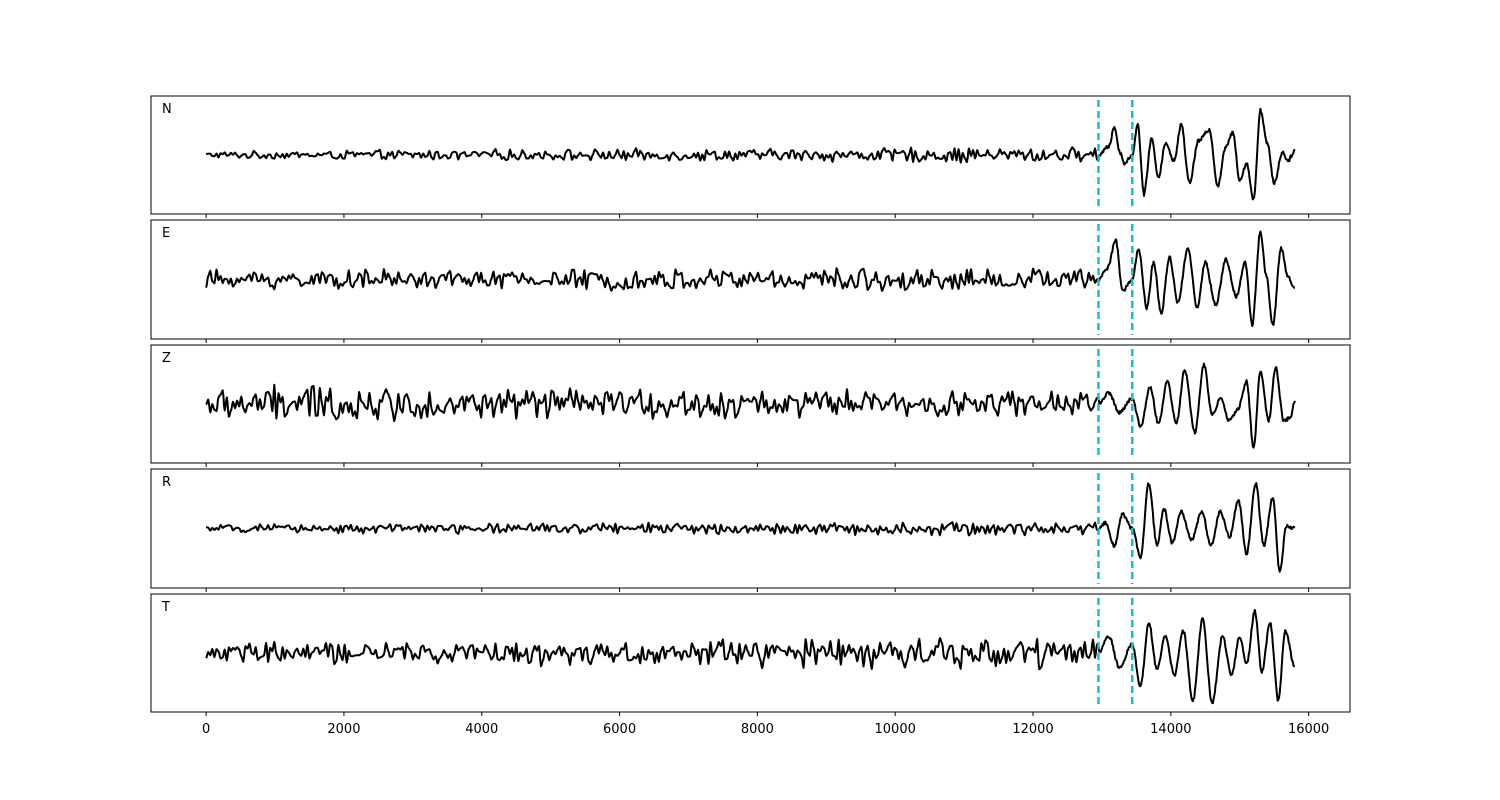 The height and width of the screenshot is (800, 1500). Describe the element at coordinates (481, 729) in the screenshot. I see `x-tick-label: 4000` at that location.